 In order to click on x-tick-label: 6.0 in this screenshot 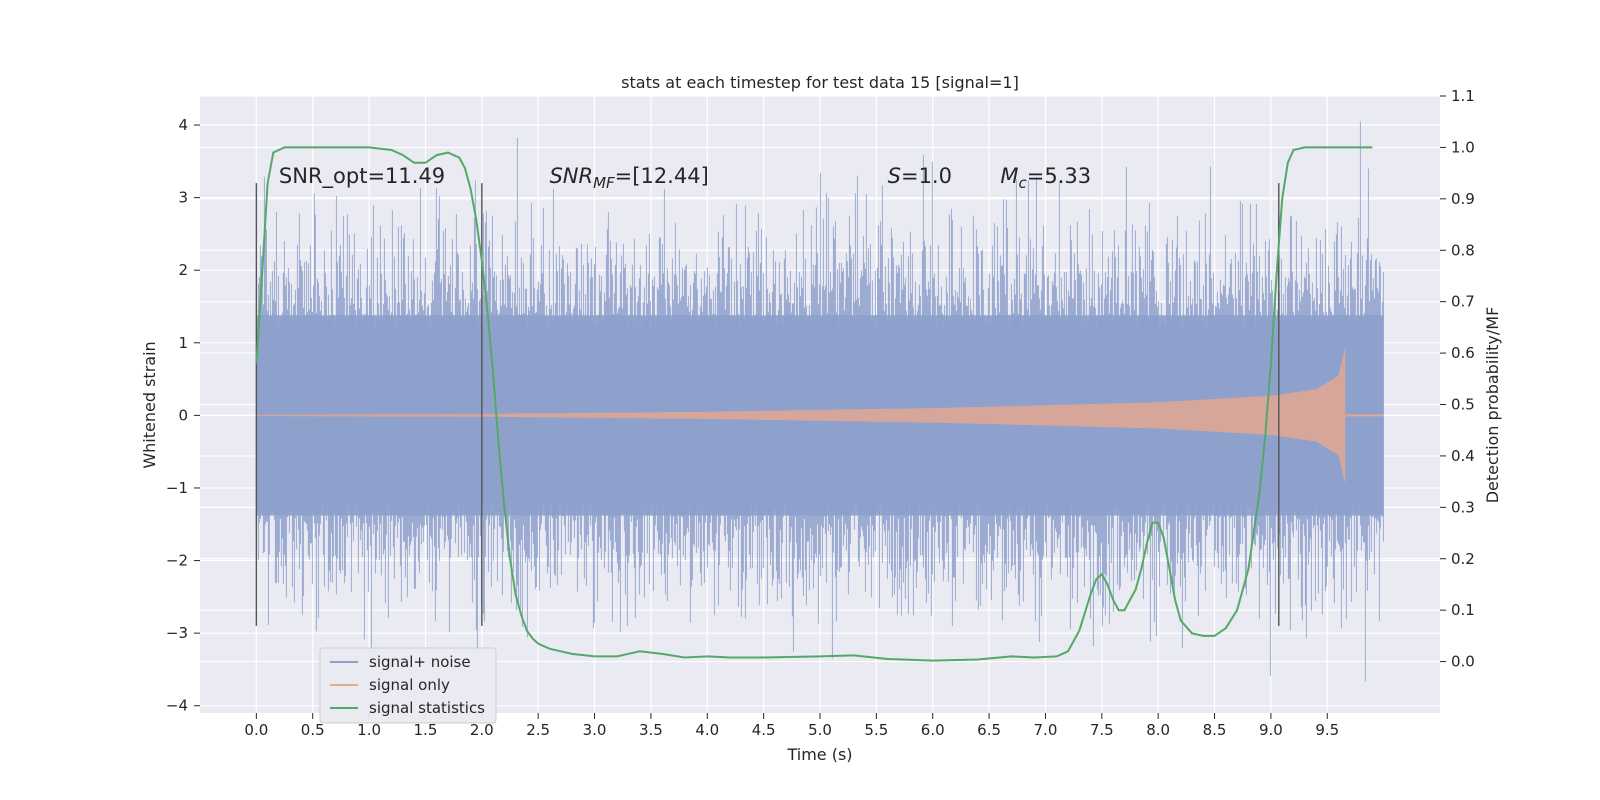, I will do `click(933, 730)`.